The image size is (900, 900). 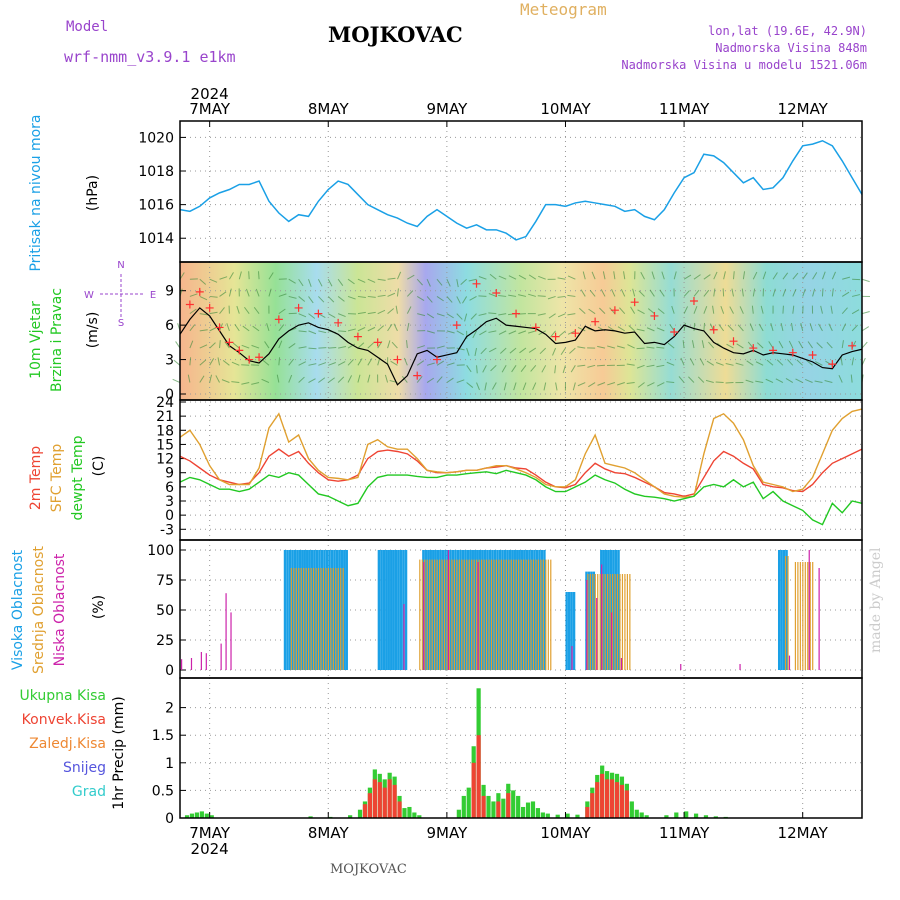 I want to click on panel-wind: 0 3 6 9, so click(x=513, y=332).